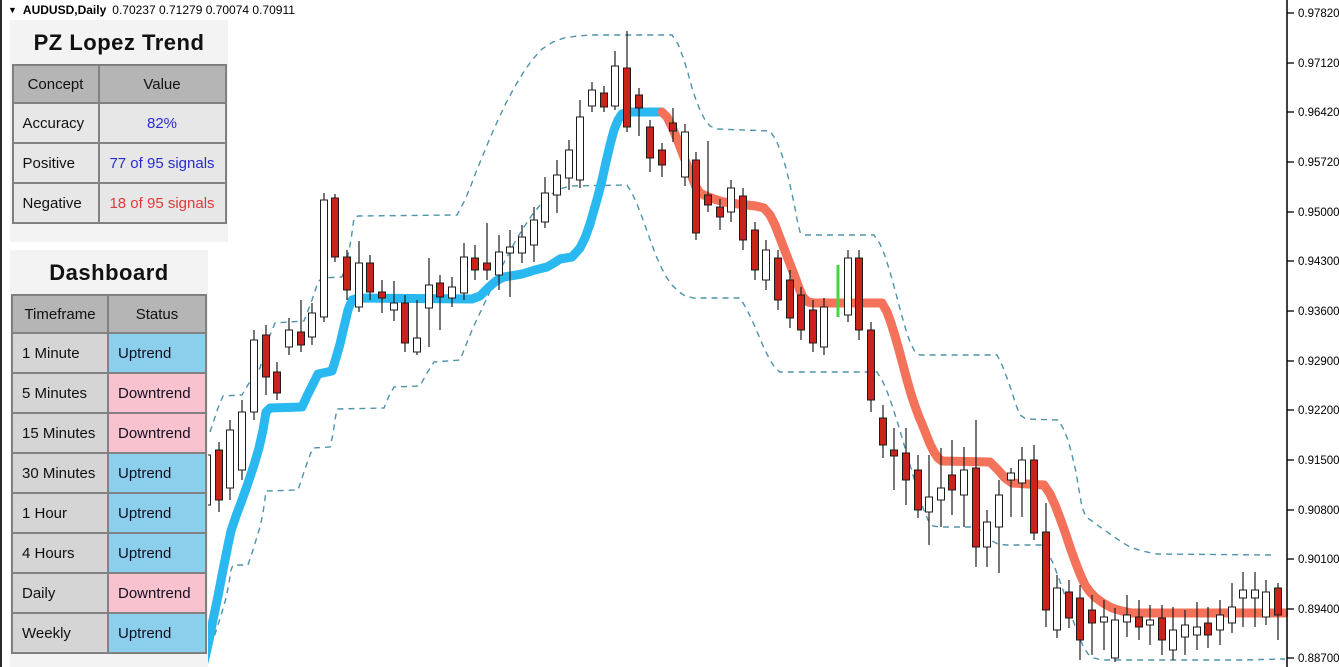 This screenshot has height=667, width=1339. I want to click on dashboard-row-daily: Daily Downtrend, so click(109, 593).